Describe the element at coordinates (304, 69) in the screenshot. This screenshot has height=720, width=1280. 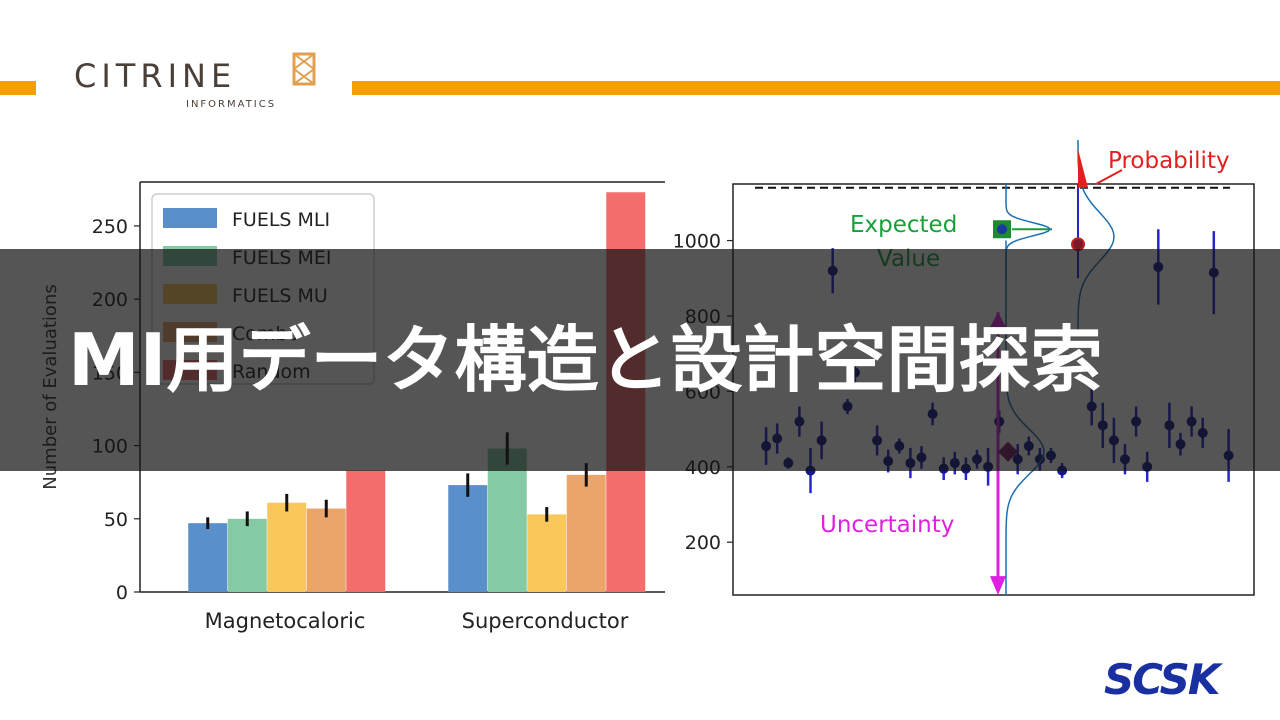
I see `citrine-mark-icon` at that location.